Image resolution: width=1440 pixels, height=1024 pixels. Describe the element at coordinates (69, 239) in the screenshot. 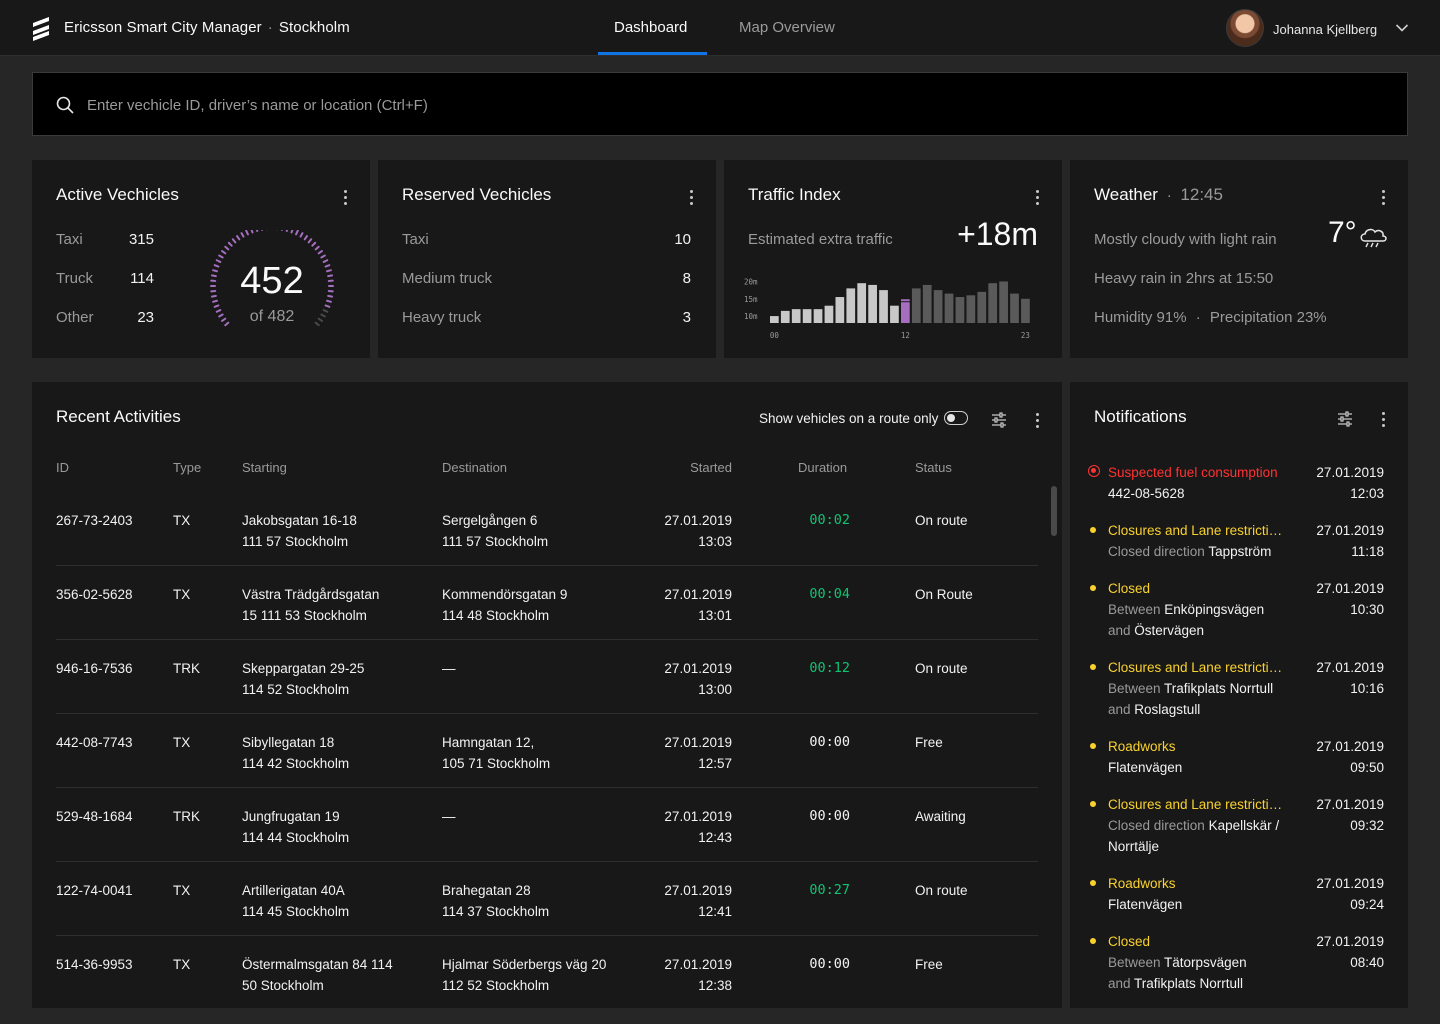

I see `taxi-label: Taxi` at that location.